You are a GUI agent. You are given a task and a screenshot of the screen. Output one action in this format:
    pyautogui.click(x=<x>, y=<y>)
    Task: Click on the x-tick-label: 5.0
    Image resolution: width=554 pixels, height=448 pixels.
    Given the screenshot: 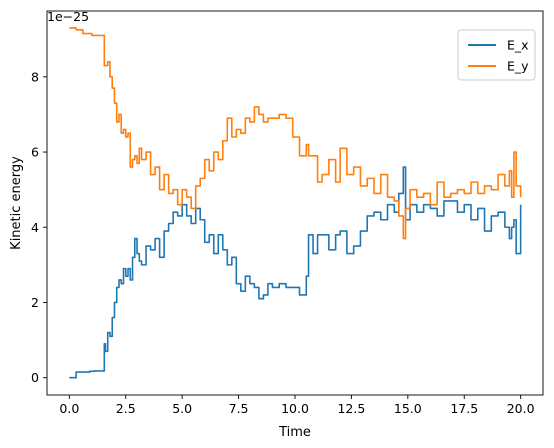 What is the action you would take?
    pyautogui.click(x=182, y=408)
    